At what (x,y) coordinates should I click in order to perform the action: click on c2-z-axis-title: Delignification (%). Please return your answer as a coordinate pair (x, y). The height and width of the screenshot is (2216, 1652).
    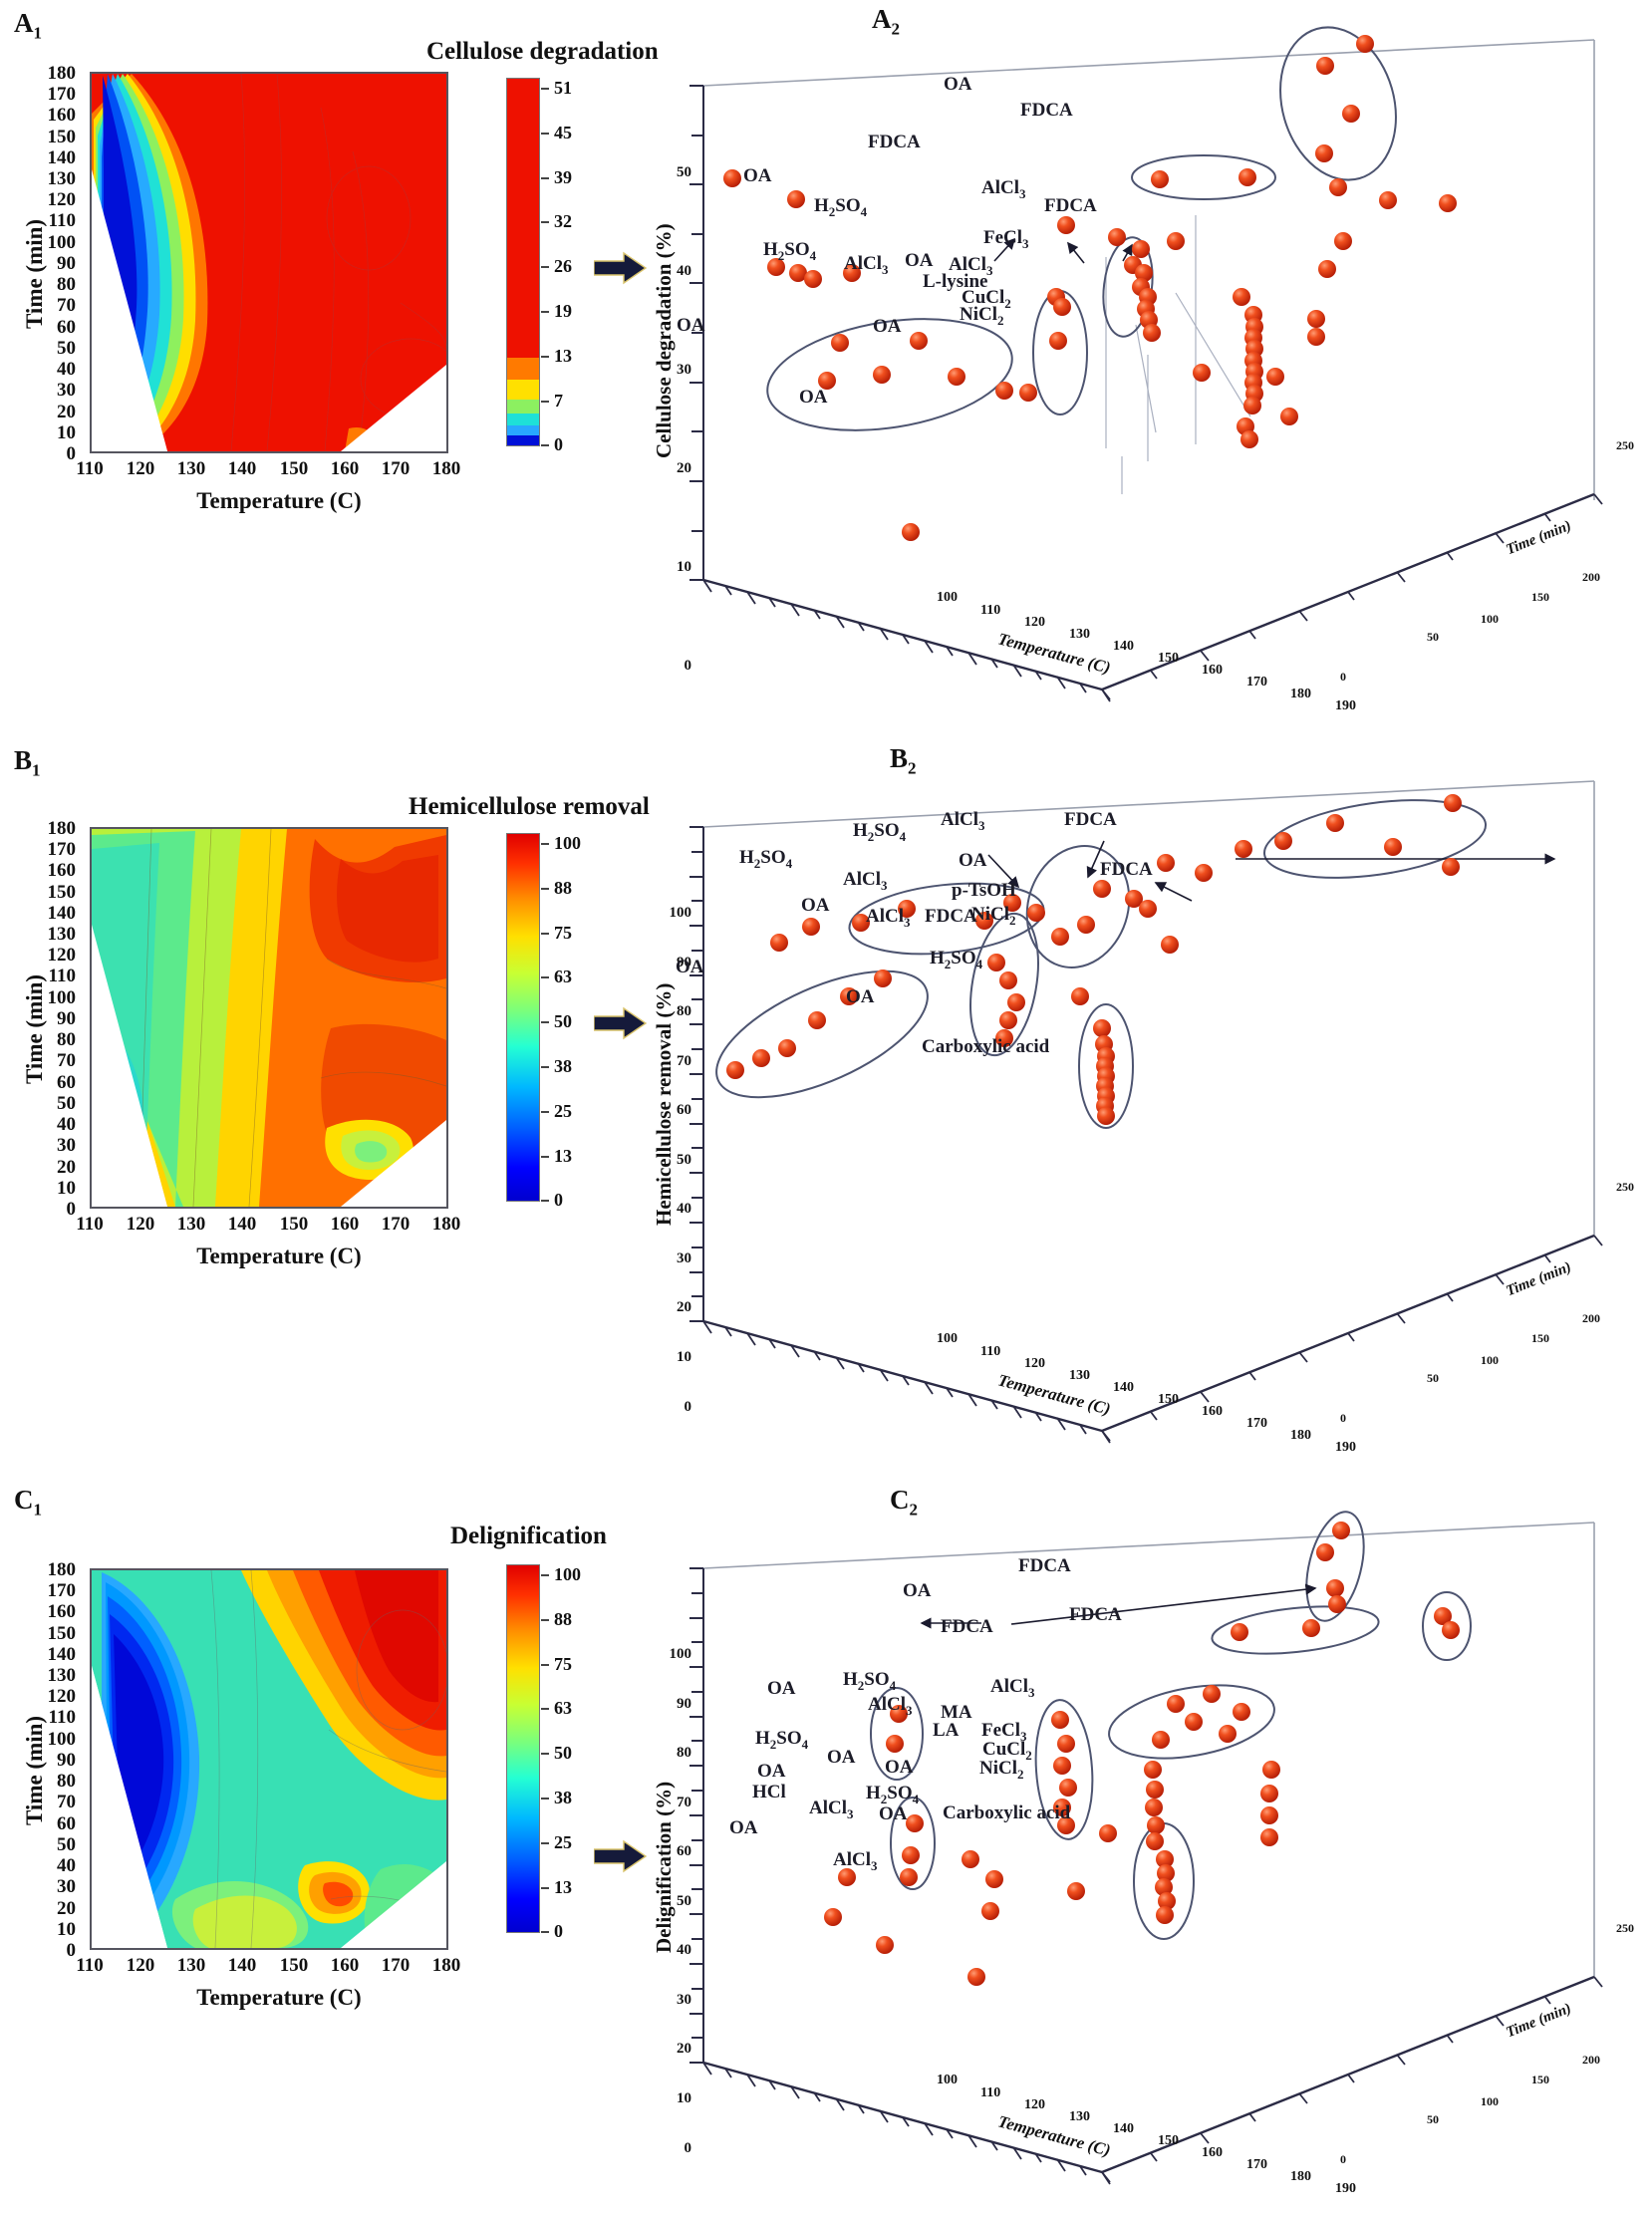
    Looking at the image, I should click on (664, 1867).